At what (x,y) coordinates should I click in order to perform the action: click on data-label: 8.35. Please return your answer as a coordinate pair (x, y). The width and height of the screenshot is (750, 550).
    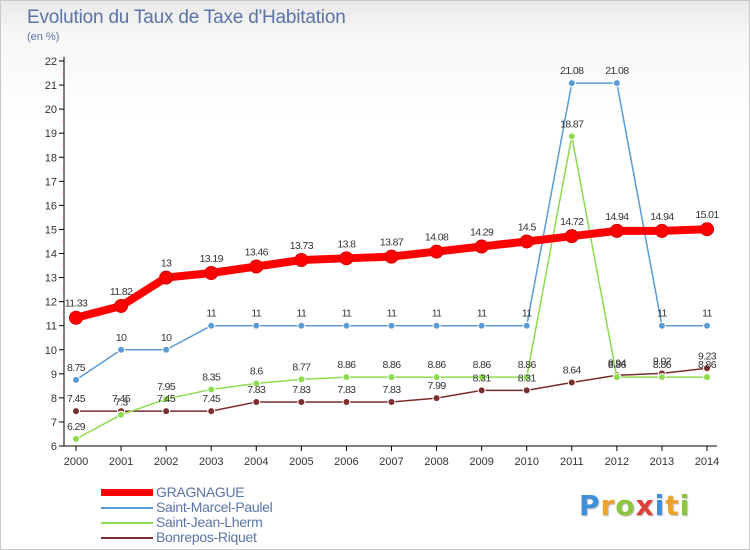
    Looking at the image, I should click on (211, 377).